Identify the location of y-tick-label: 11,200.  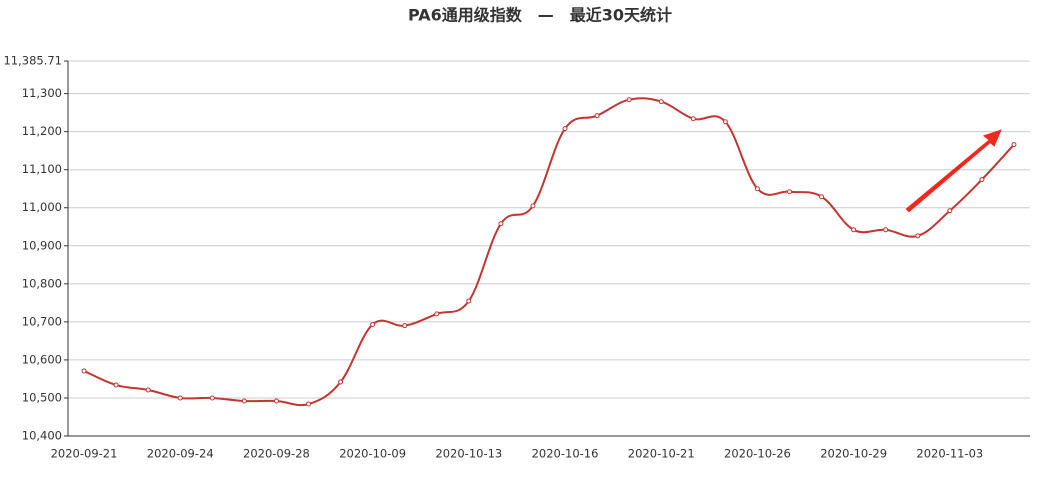
(42, 131).